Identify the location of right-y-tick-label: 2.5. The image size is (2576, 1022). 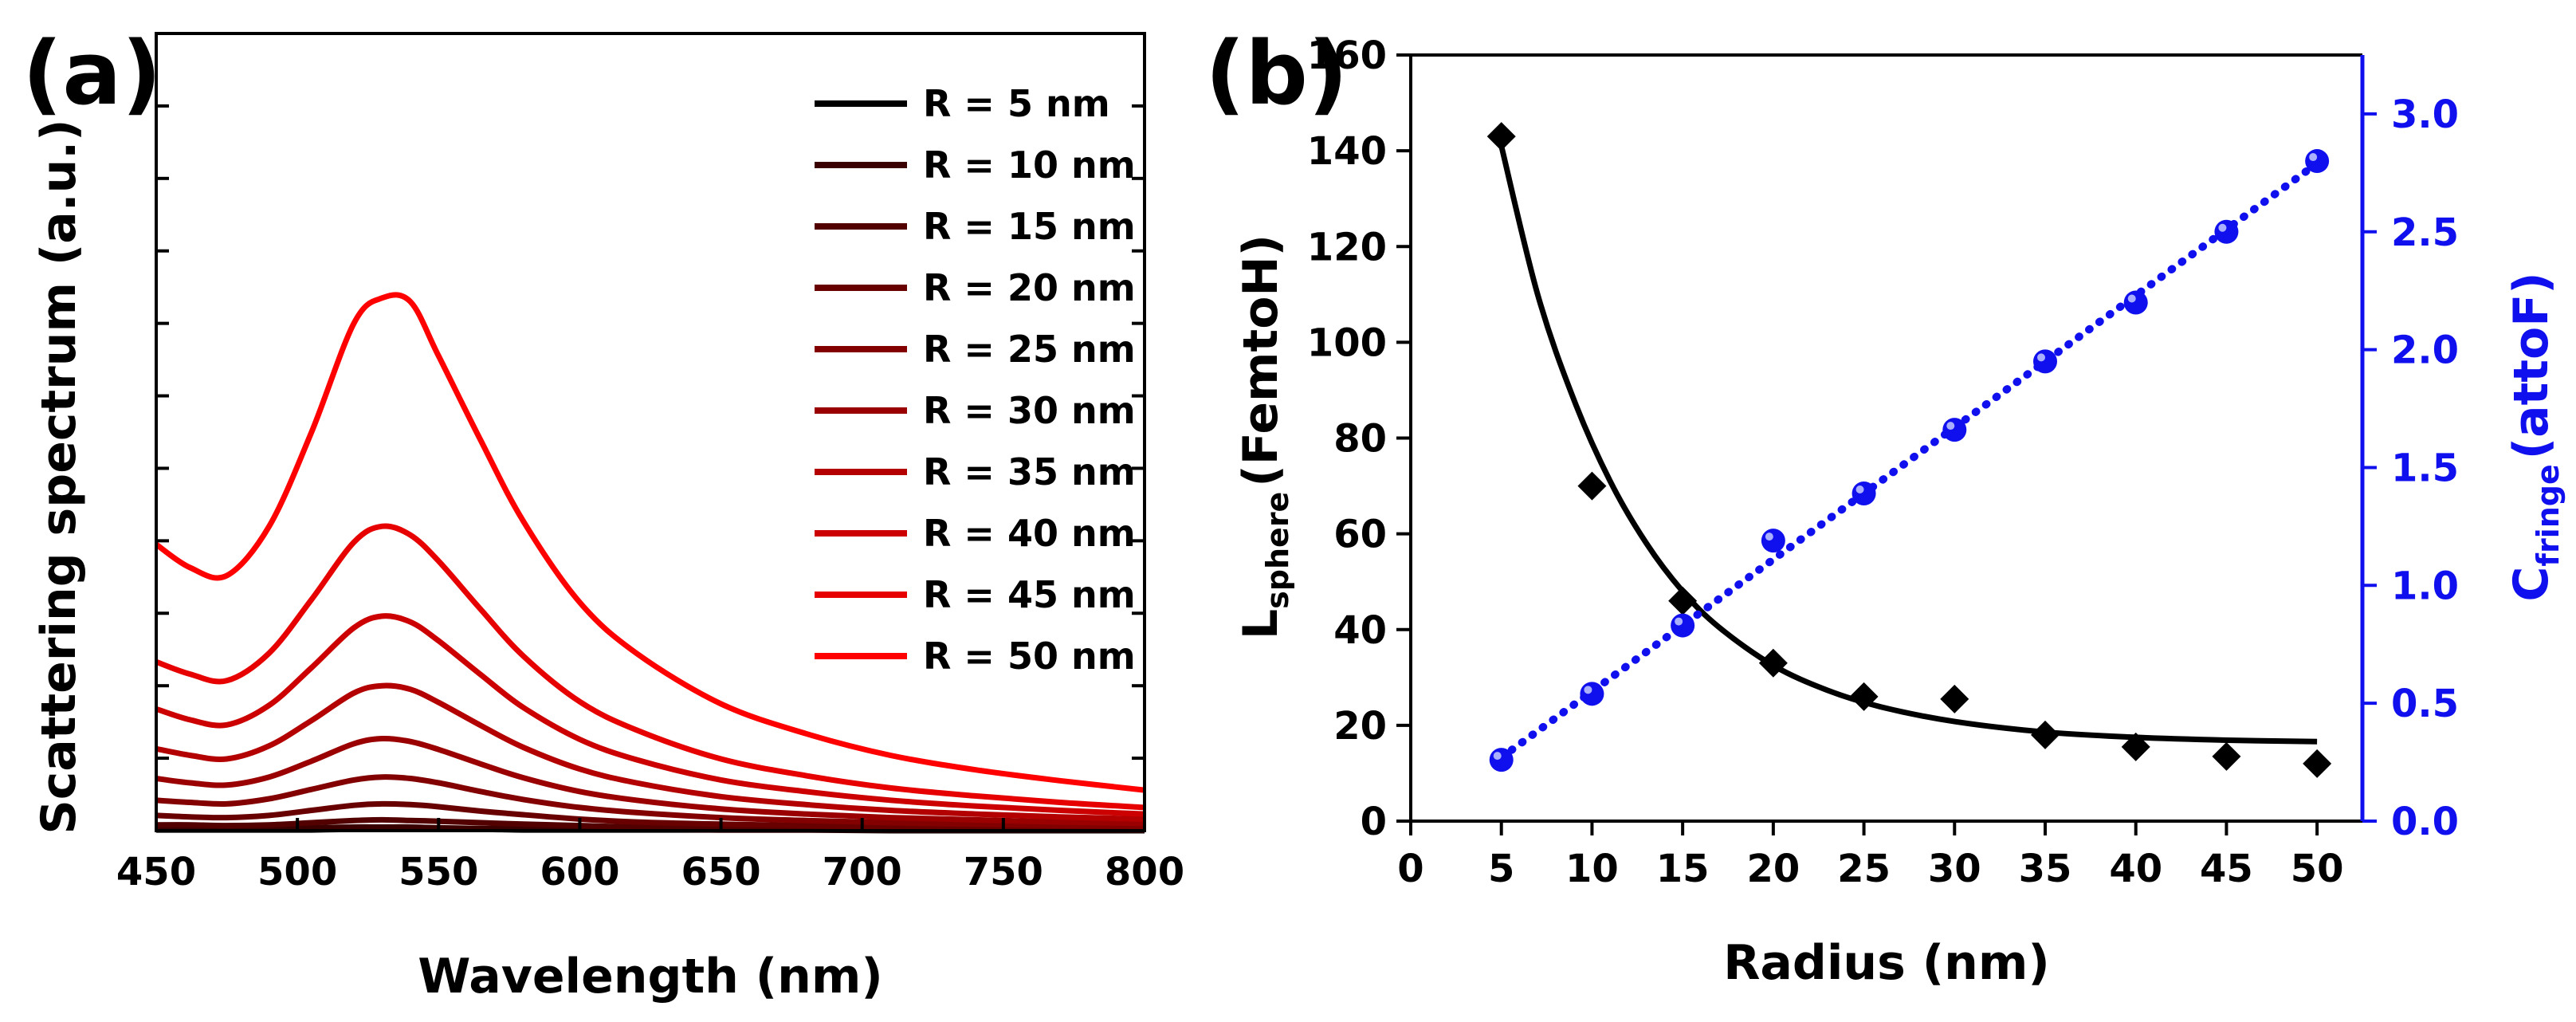
(2425, 232).